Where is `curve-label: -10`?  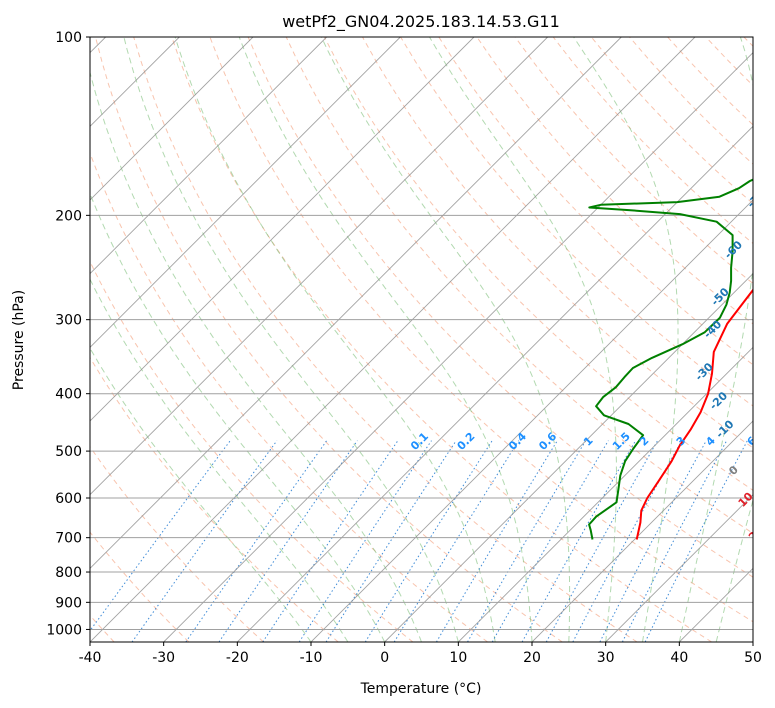
curve-label: -10 is located at coordinates (724, 428).